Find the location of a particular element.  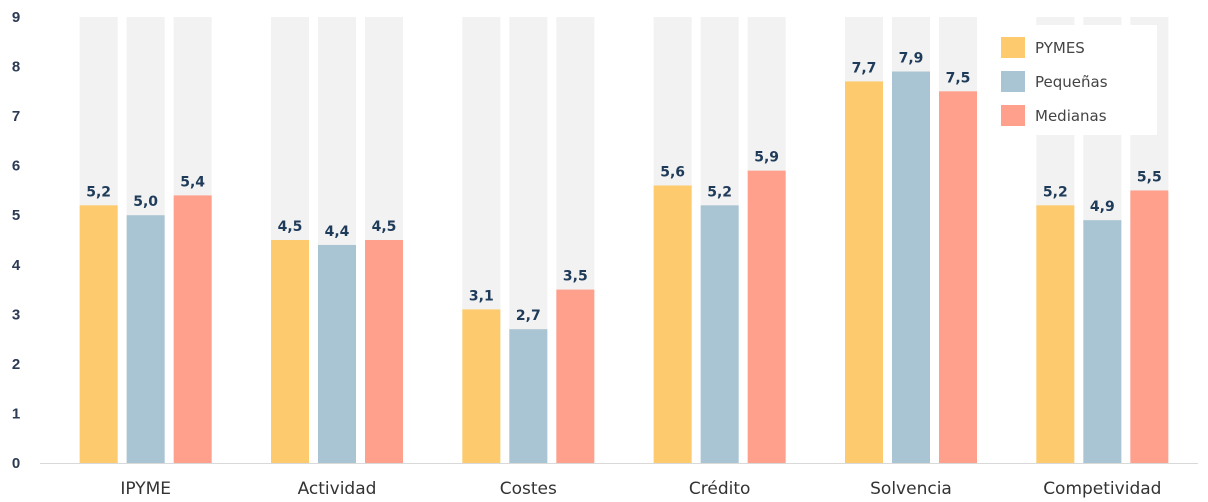

y-axis-ticks: 0 1 2 3 4 5 6 7 8 9 is located at coordinates (16, 240).